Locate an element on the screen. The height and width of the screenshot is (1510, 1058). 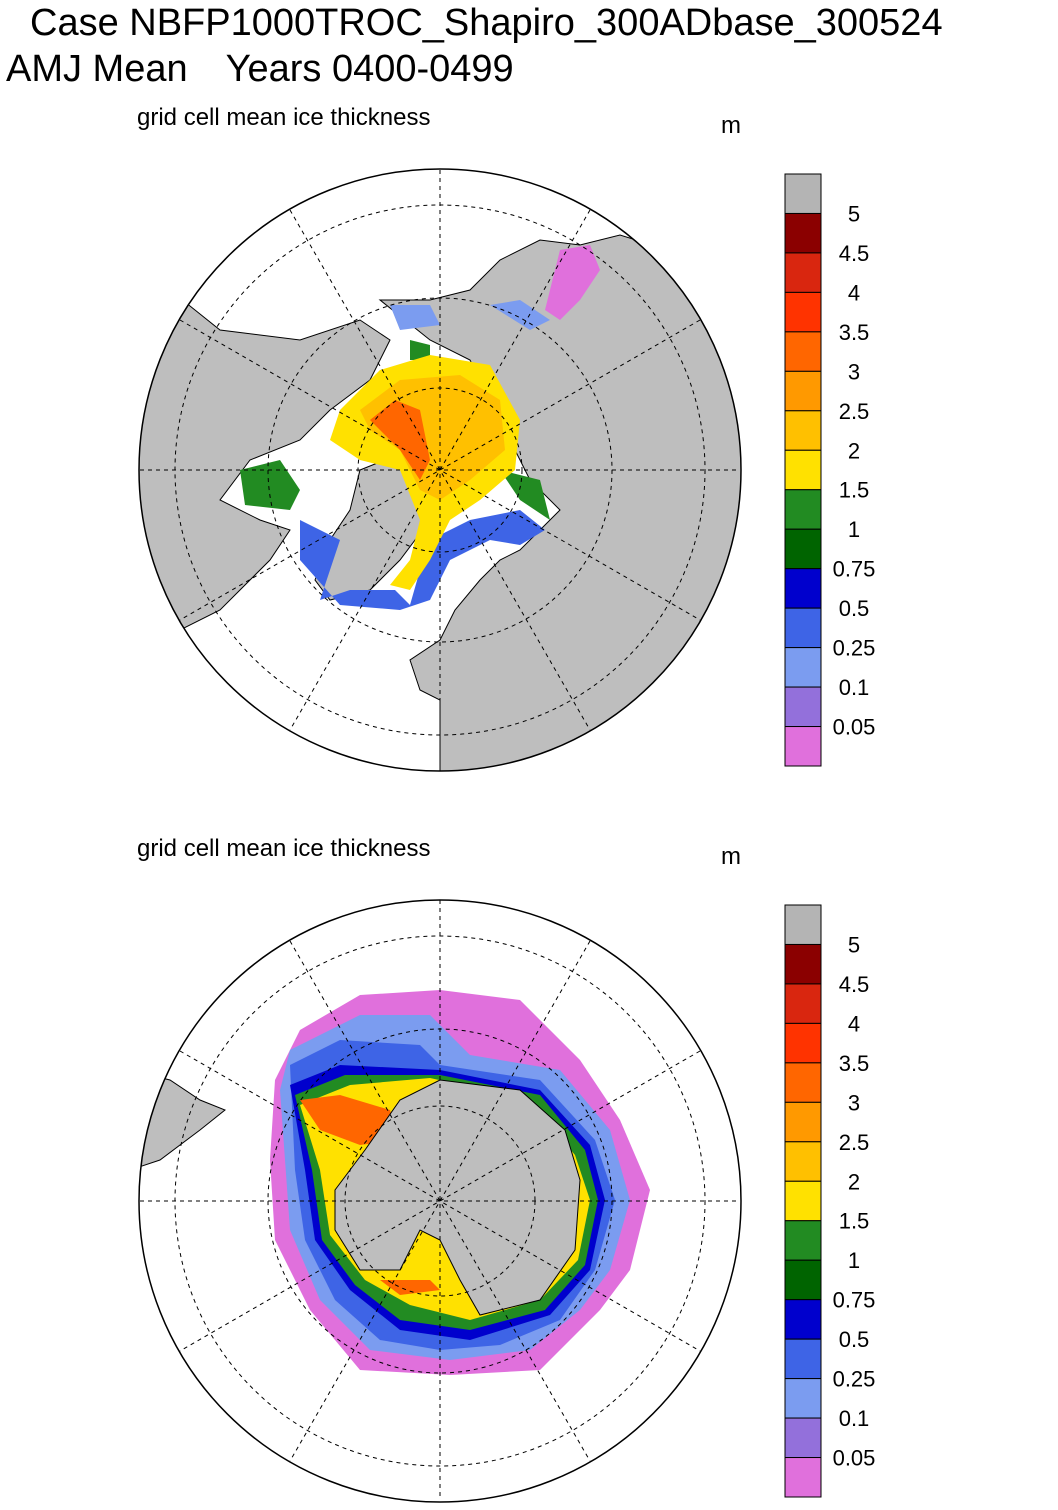
colorbar-arctic: 5 4.5 4 3.5 3 2.5 2 1.5 1 0.75 0.5 0.25 0.1 0.05 is located at coordinates (830, 470).